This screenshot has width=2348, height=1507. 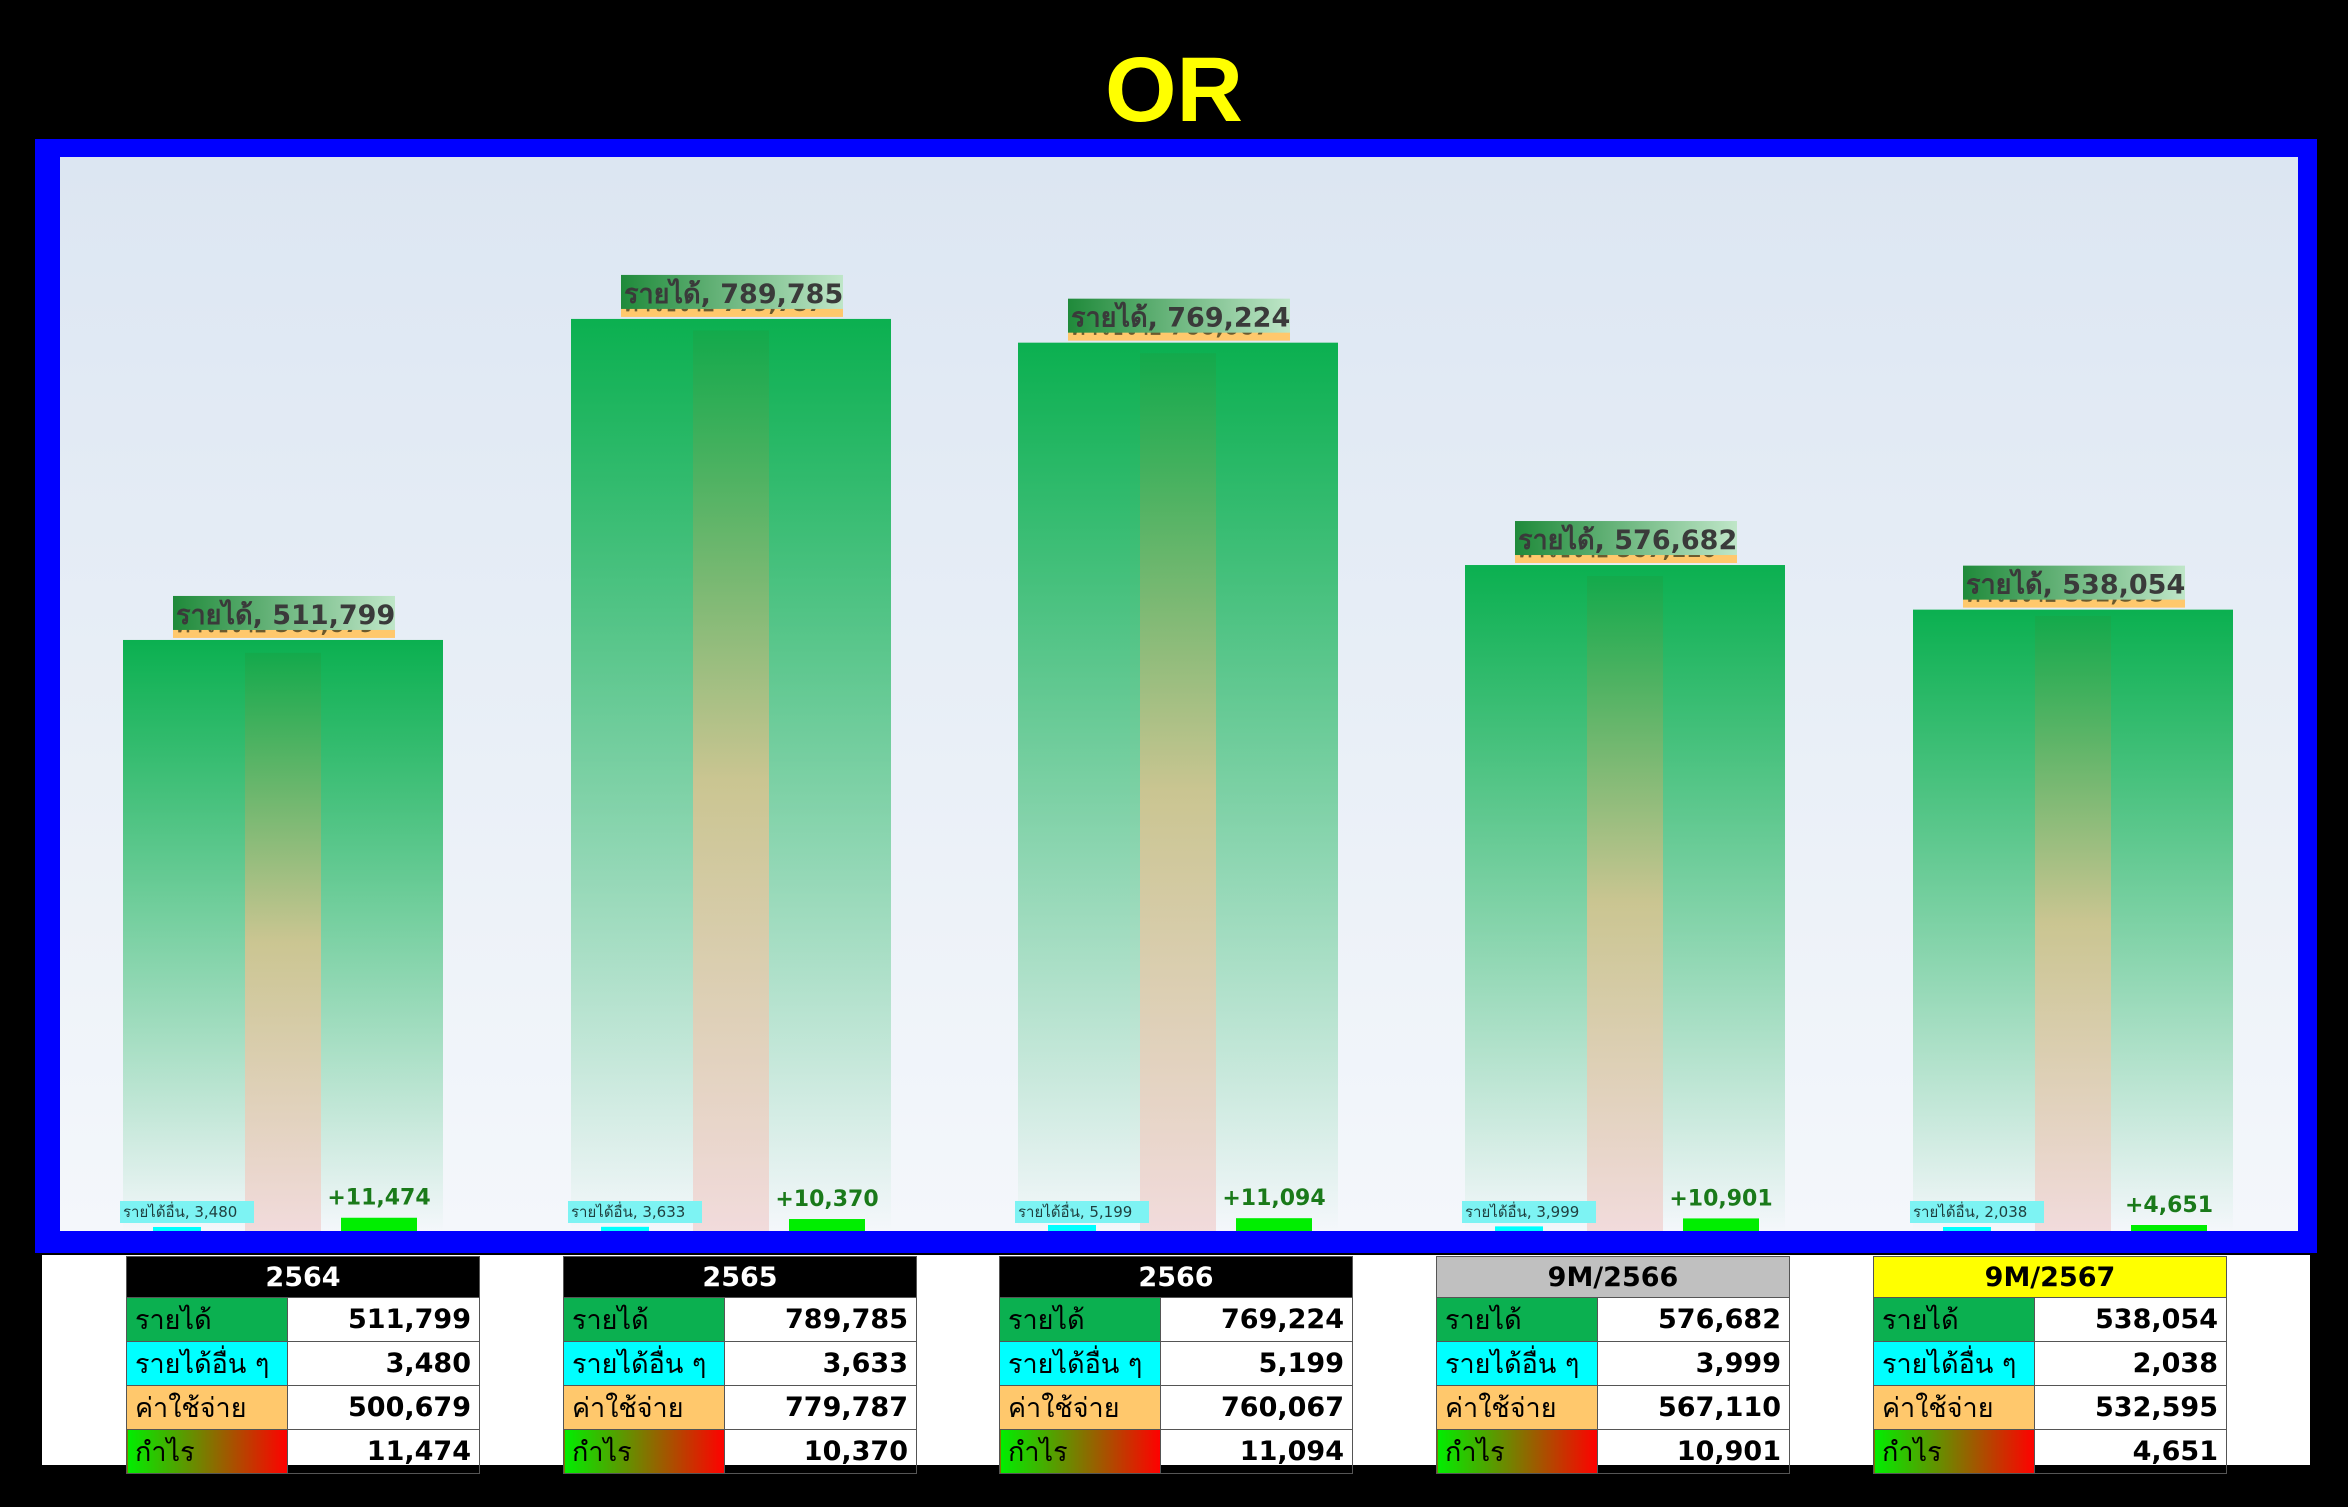 I want to click on row-value: 4,651, so click(x=2130, y=1451).